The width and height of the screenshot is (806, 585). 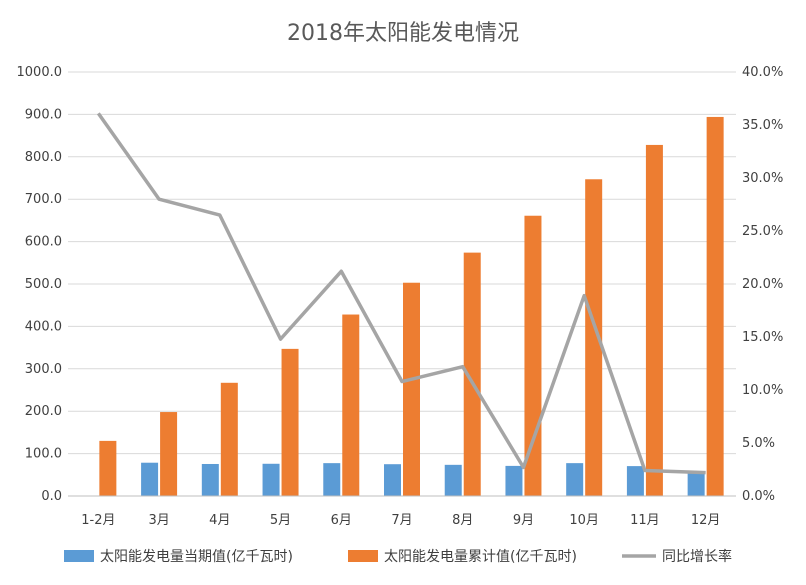 I want to click on y-right-tick-label: 5.0%, so click(x=758, y=443).